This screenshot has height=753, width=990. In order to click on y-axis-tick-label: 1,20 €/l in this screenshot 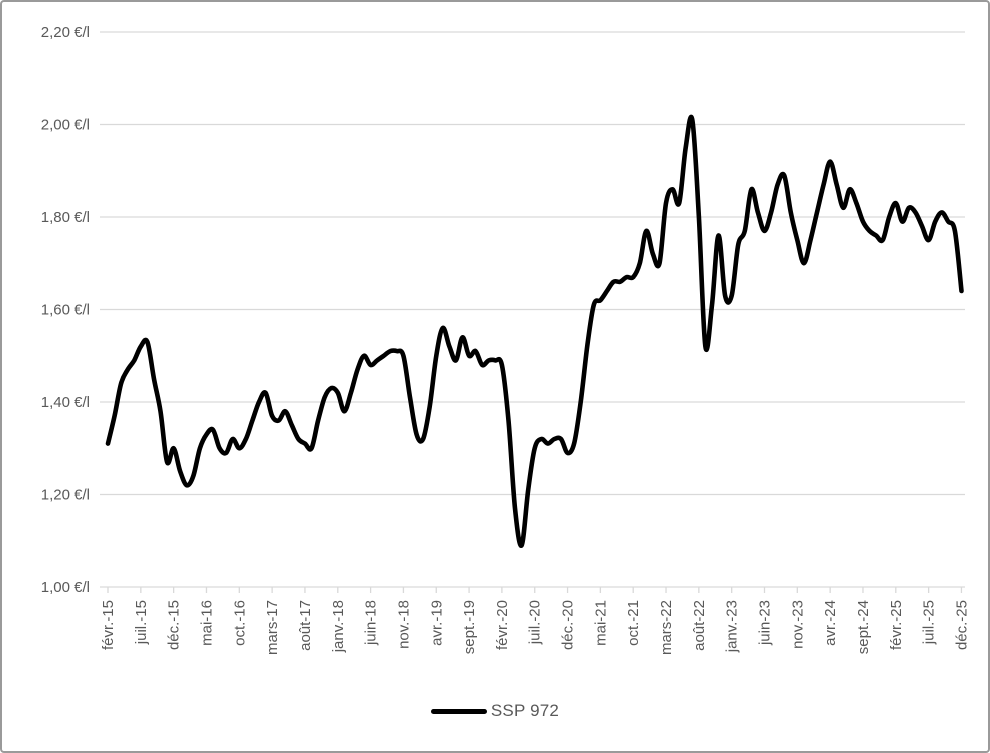, I will do `click(65, 495)`.